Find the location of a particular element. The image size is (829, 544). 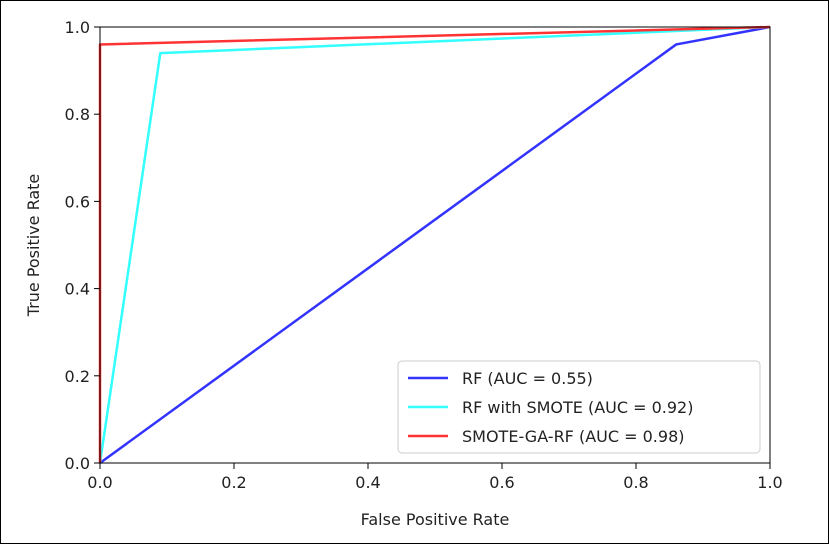

y-tick-label: 0.4 is located at coordinates (77, 289).